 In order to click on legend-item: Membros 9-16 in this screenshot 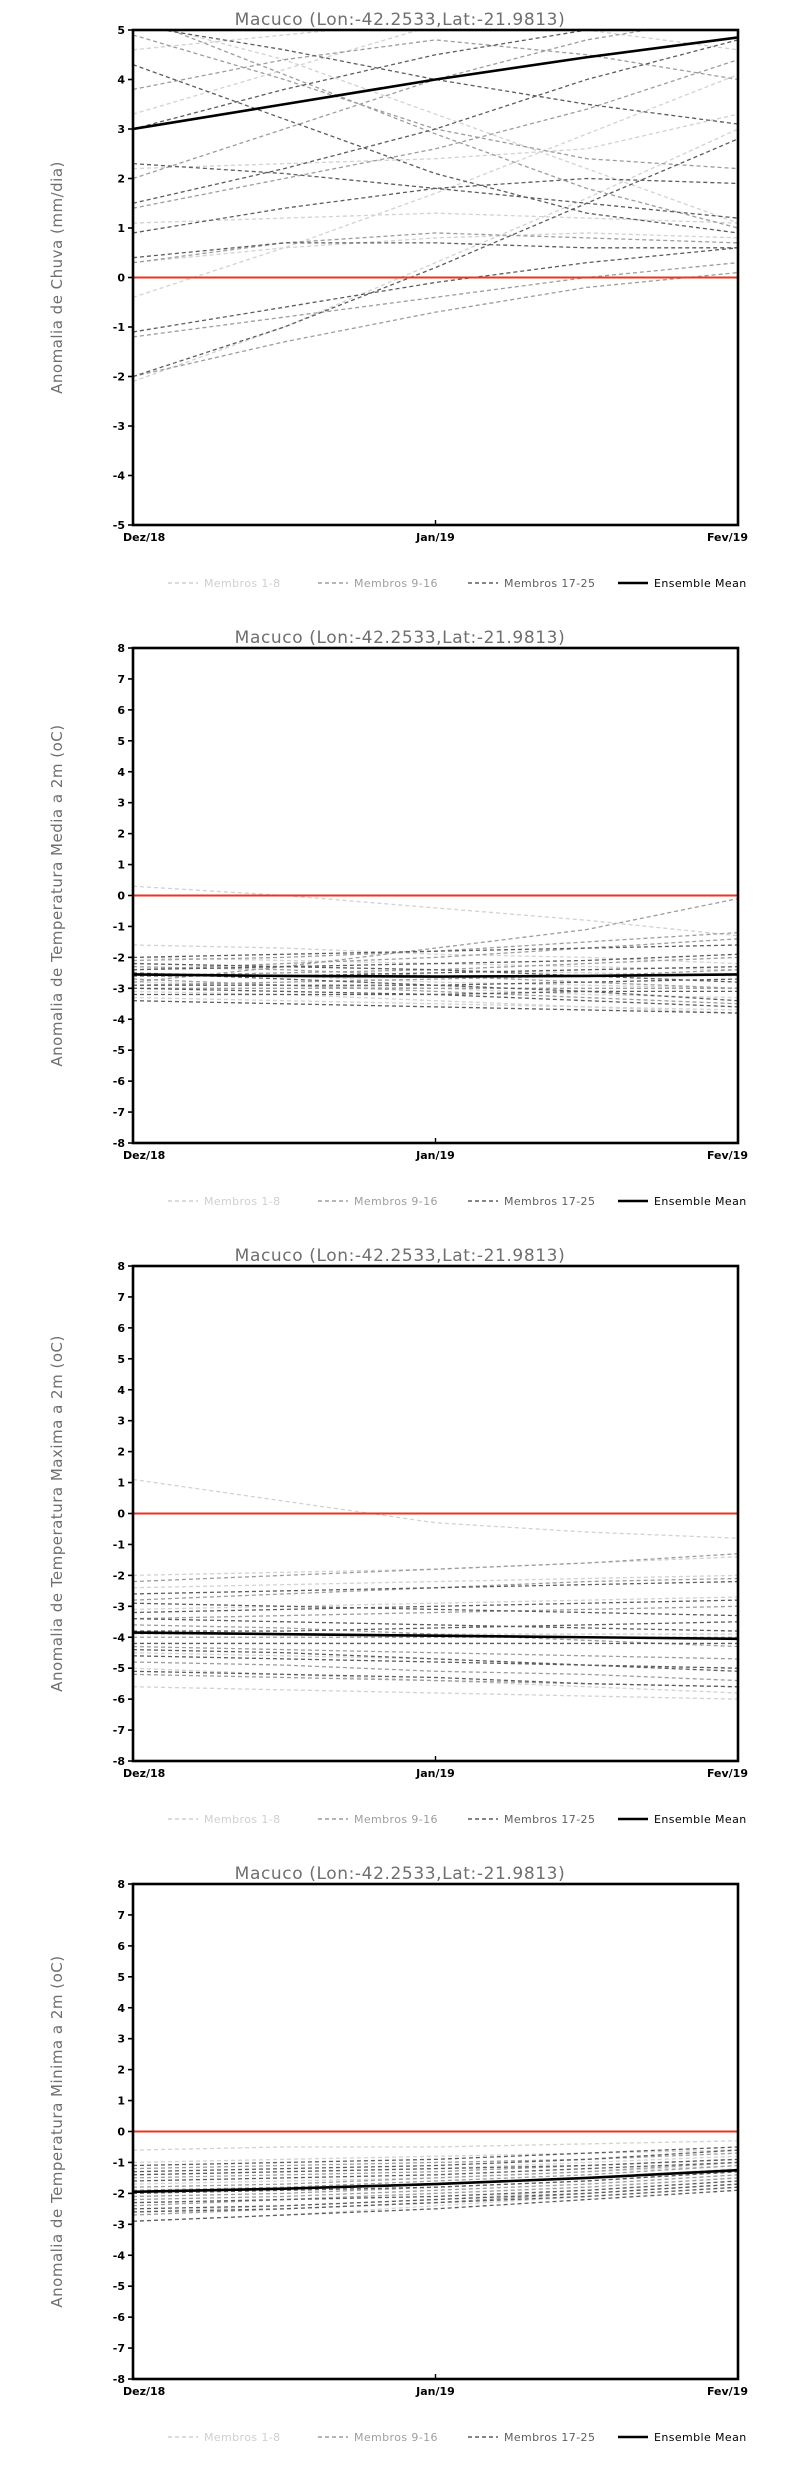, I will do `click(378, 583)`.